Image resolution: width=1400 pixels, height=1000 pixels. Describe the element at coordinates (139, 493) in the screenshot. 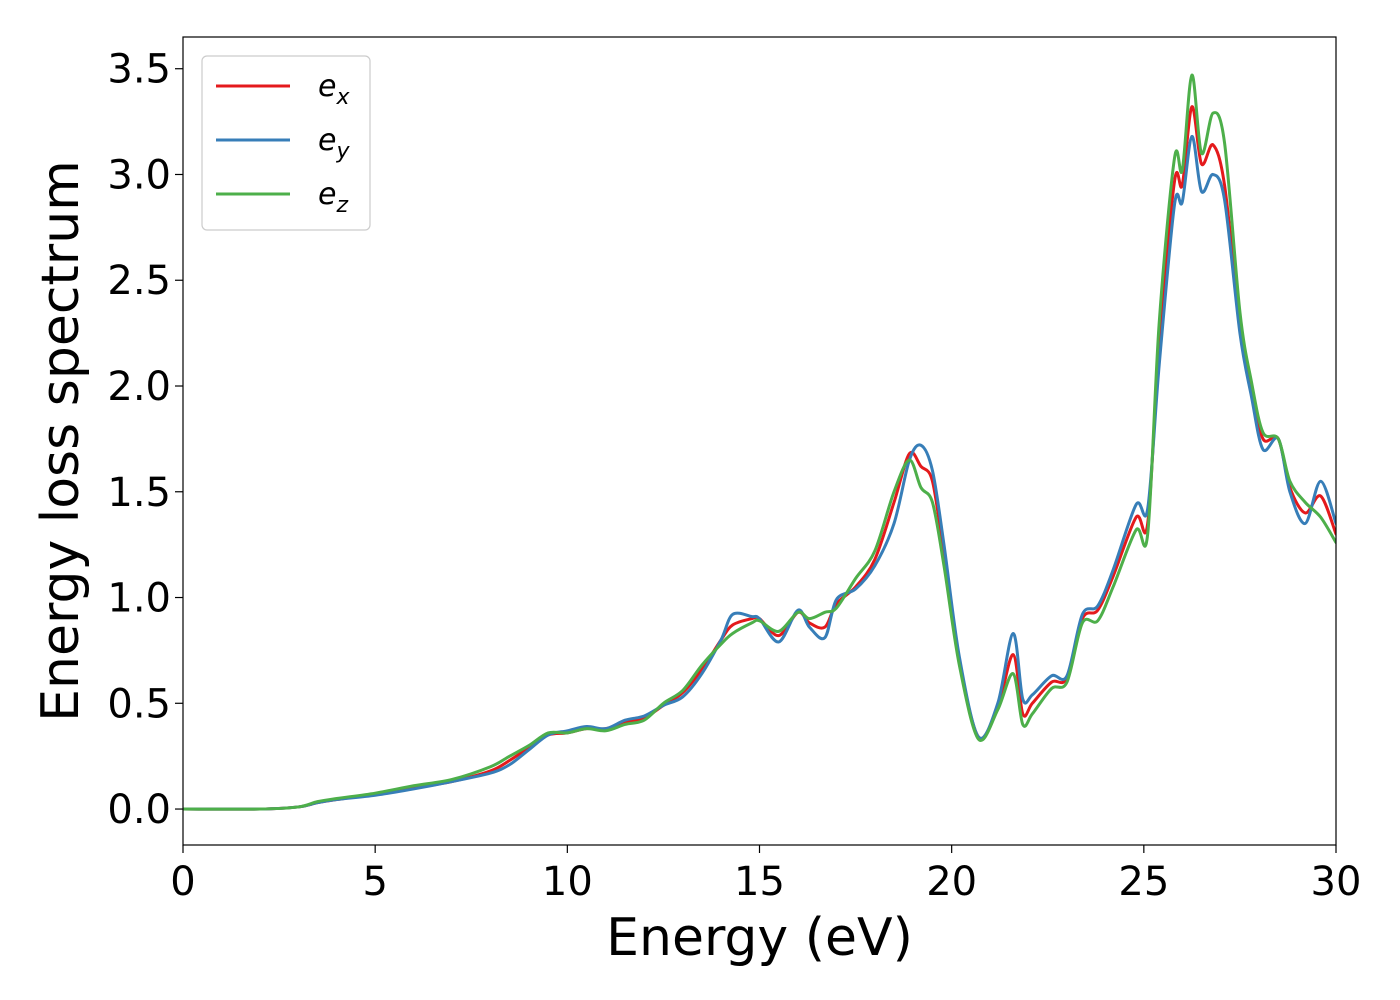

I see `y-tick-label: 1.5` at that location.